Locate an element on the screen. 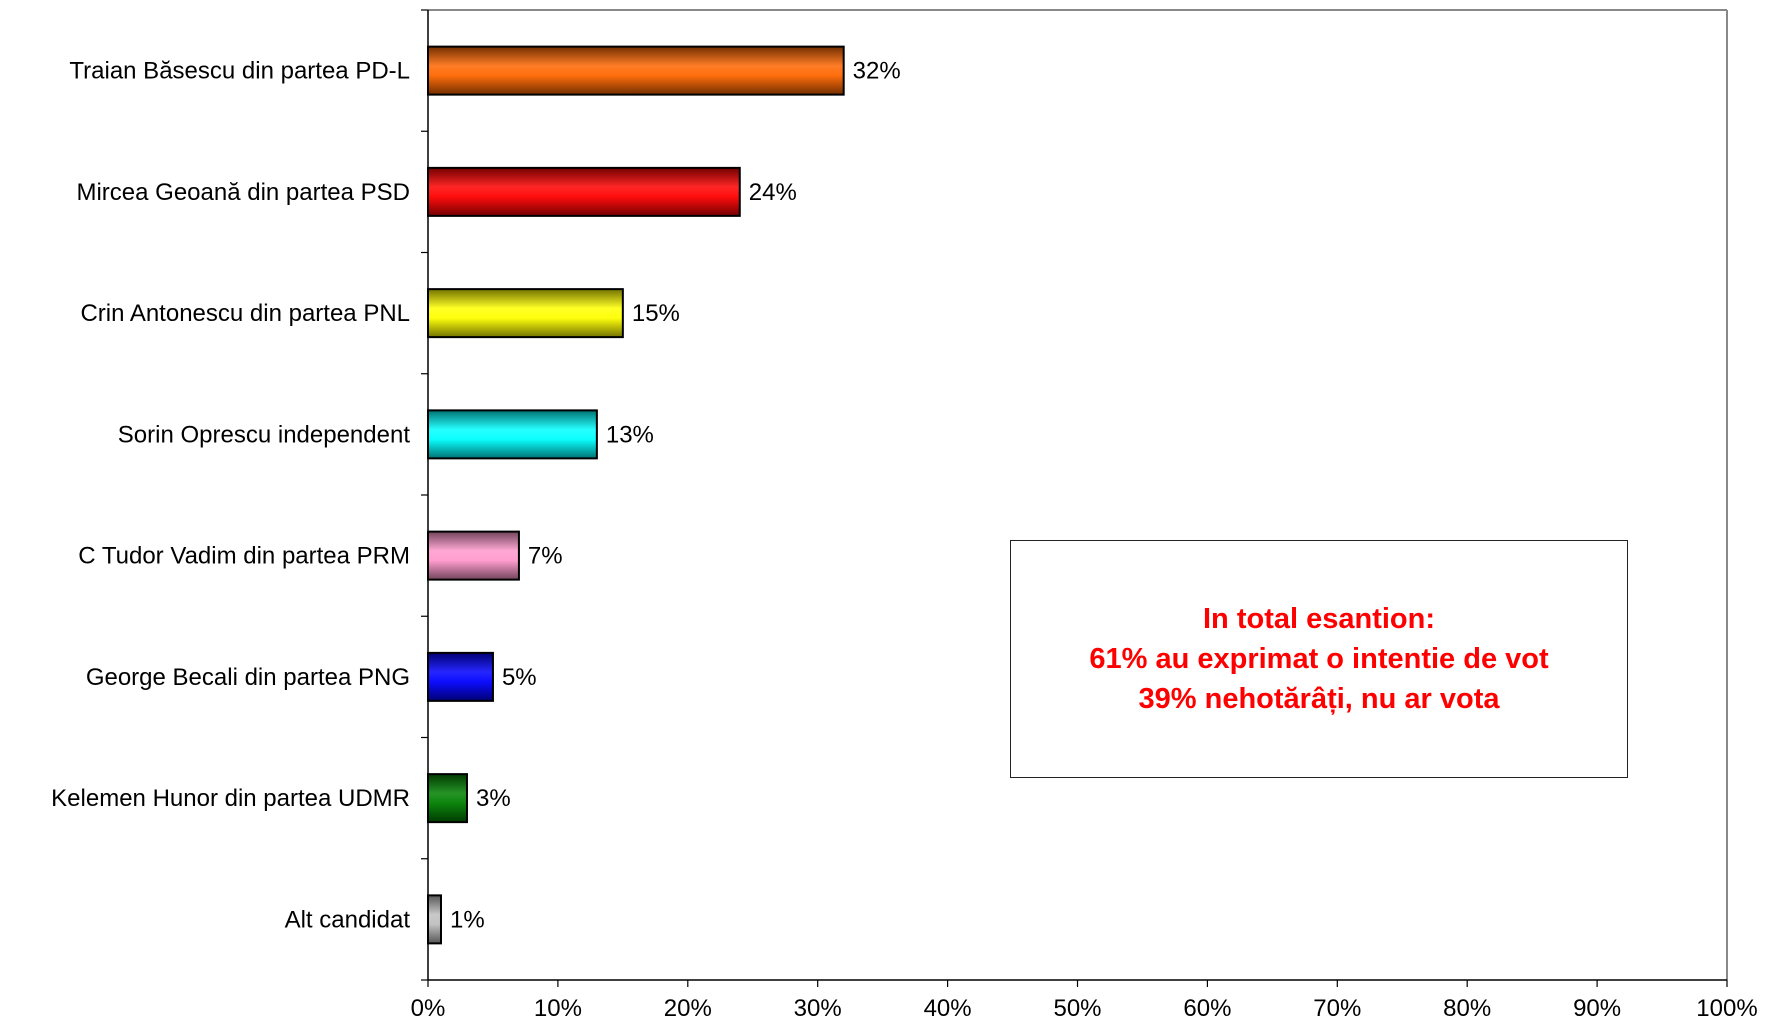 The height and width of the screenshot is (1032, 1766). x-tick-label: 40% is located at coordinates (948, 1008).